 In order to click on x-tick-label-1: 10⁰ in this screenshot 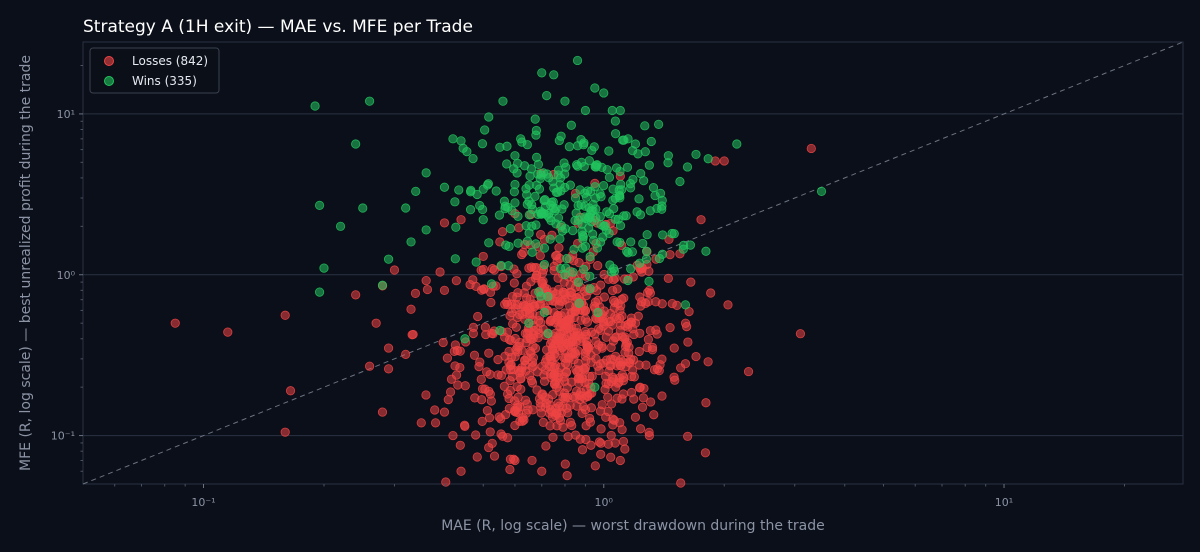, I will do `click(604, 502)`.